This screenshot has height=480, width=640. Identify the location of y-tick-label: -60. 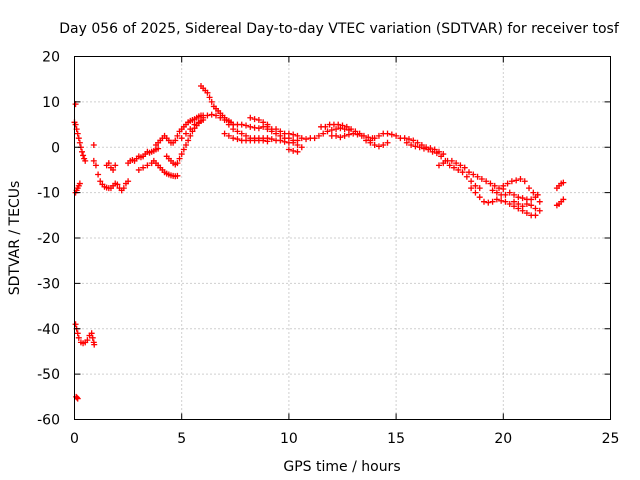
(48, 421).